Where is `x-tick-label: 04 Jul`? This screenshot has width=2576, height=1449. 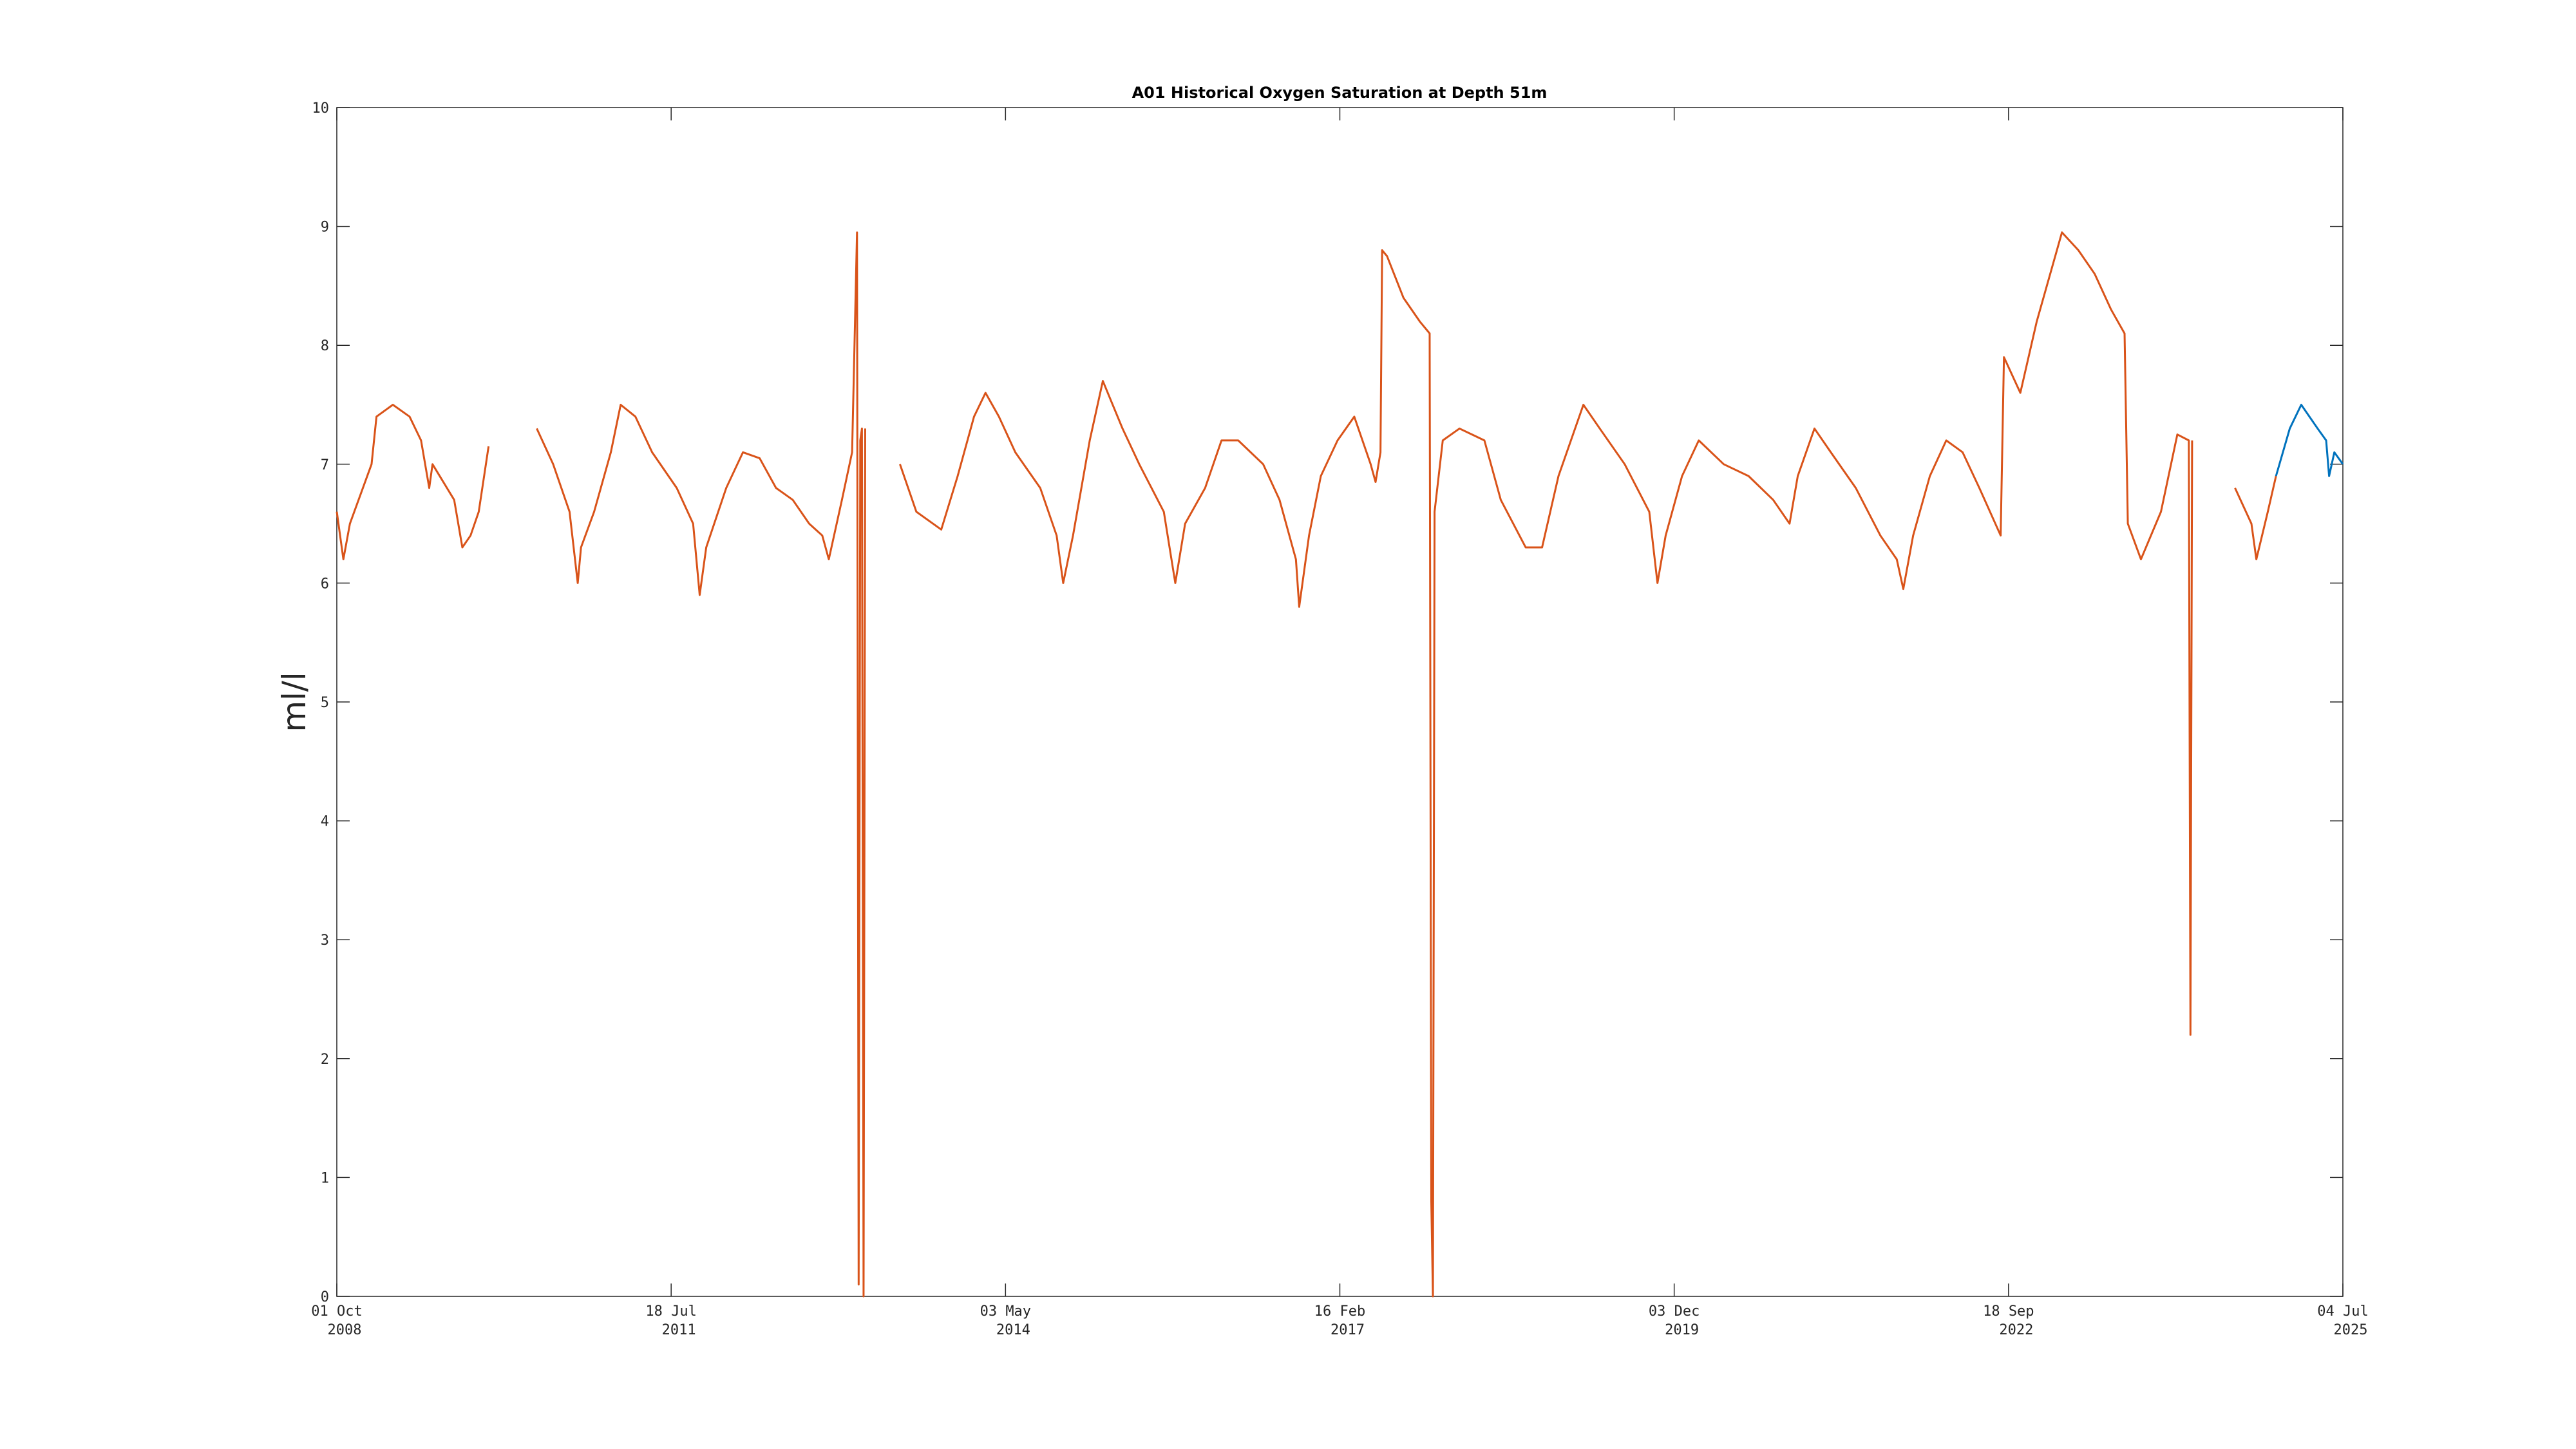
x-tick-label: 04 Jul is located at coordinates (2342, 1311).